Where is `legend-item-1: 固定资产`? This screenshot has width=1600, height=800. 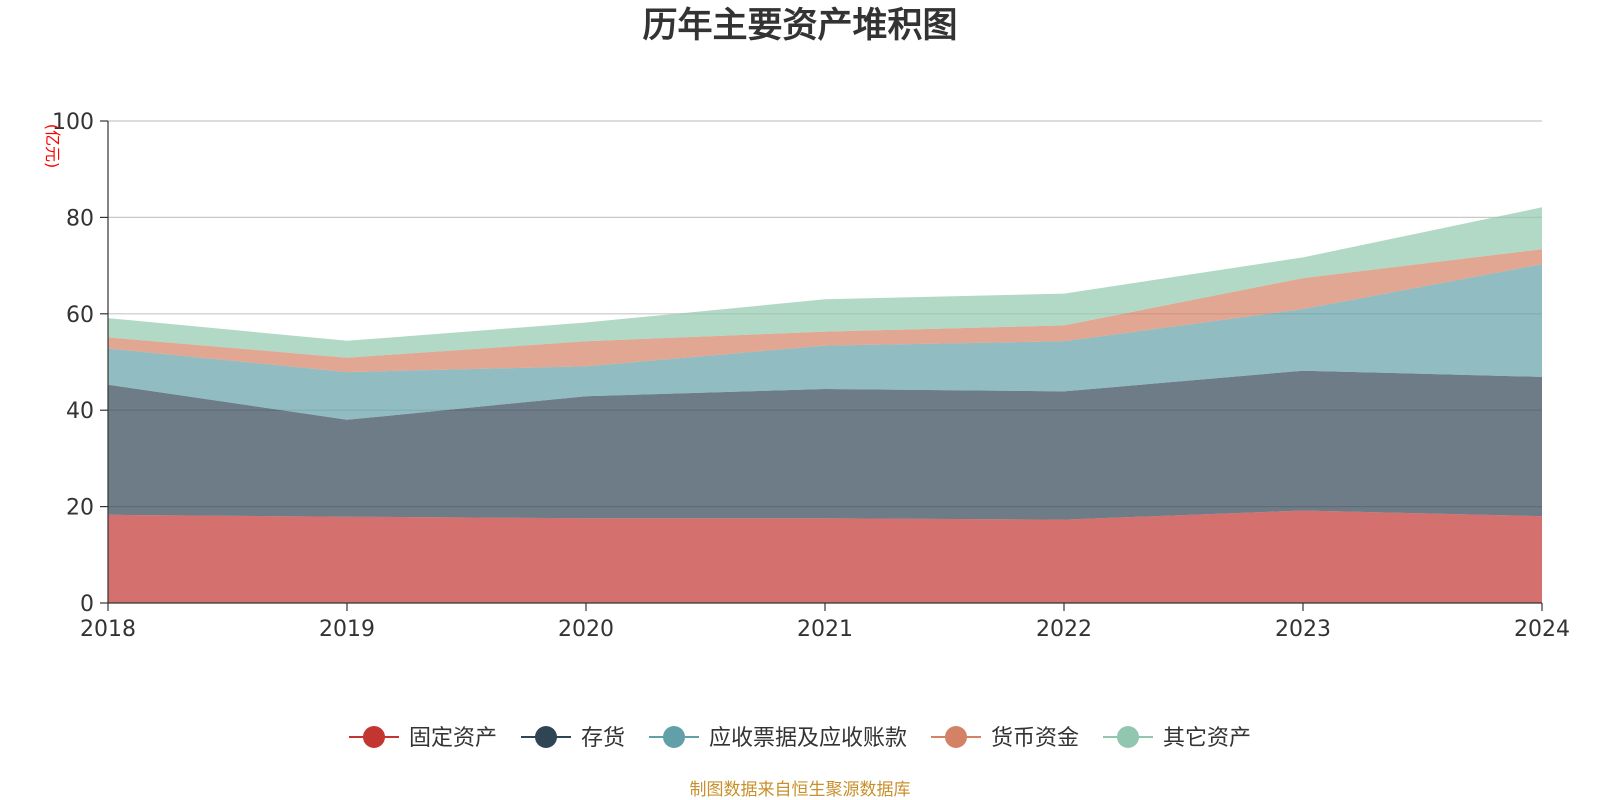
legend-item-1: 固定资产 is located at coordinates (423, 738).